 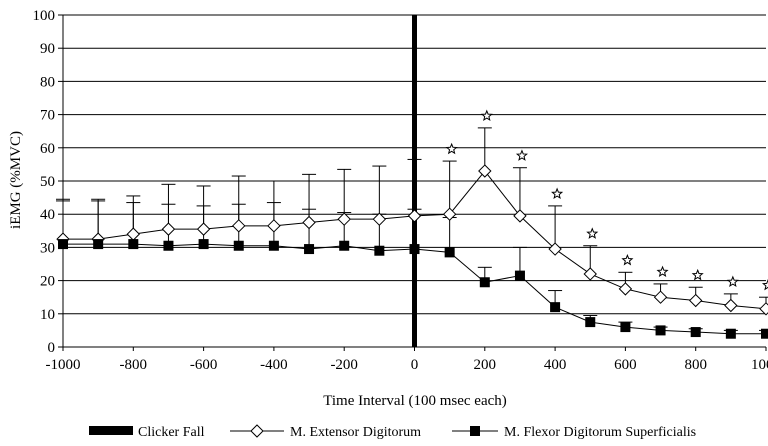 I want to click on legend-flexor-marker, so click(x=475, y=431).